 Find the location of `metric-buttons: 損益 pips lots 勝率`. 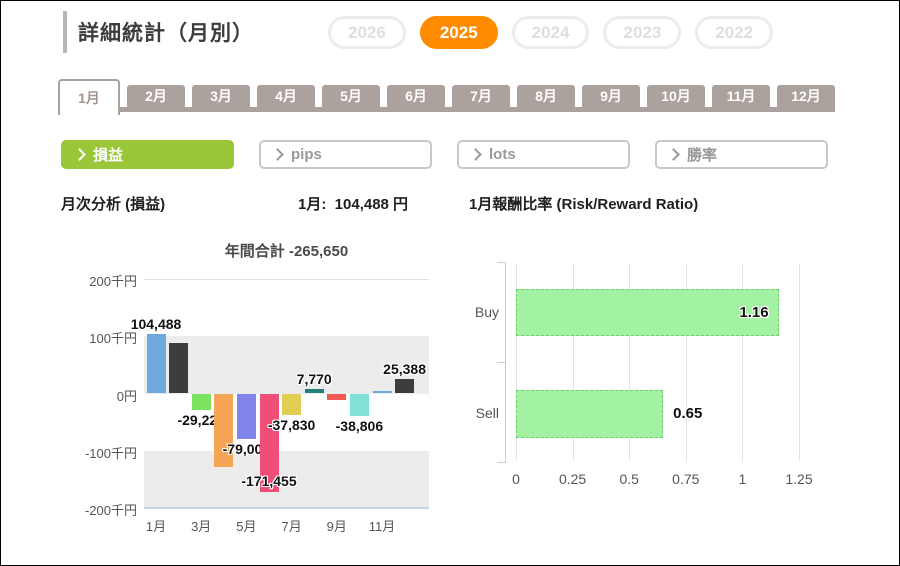

metric-buttons: 損益 pips lots 勝率 is located at coordinates (444, 154).